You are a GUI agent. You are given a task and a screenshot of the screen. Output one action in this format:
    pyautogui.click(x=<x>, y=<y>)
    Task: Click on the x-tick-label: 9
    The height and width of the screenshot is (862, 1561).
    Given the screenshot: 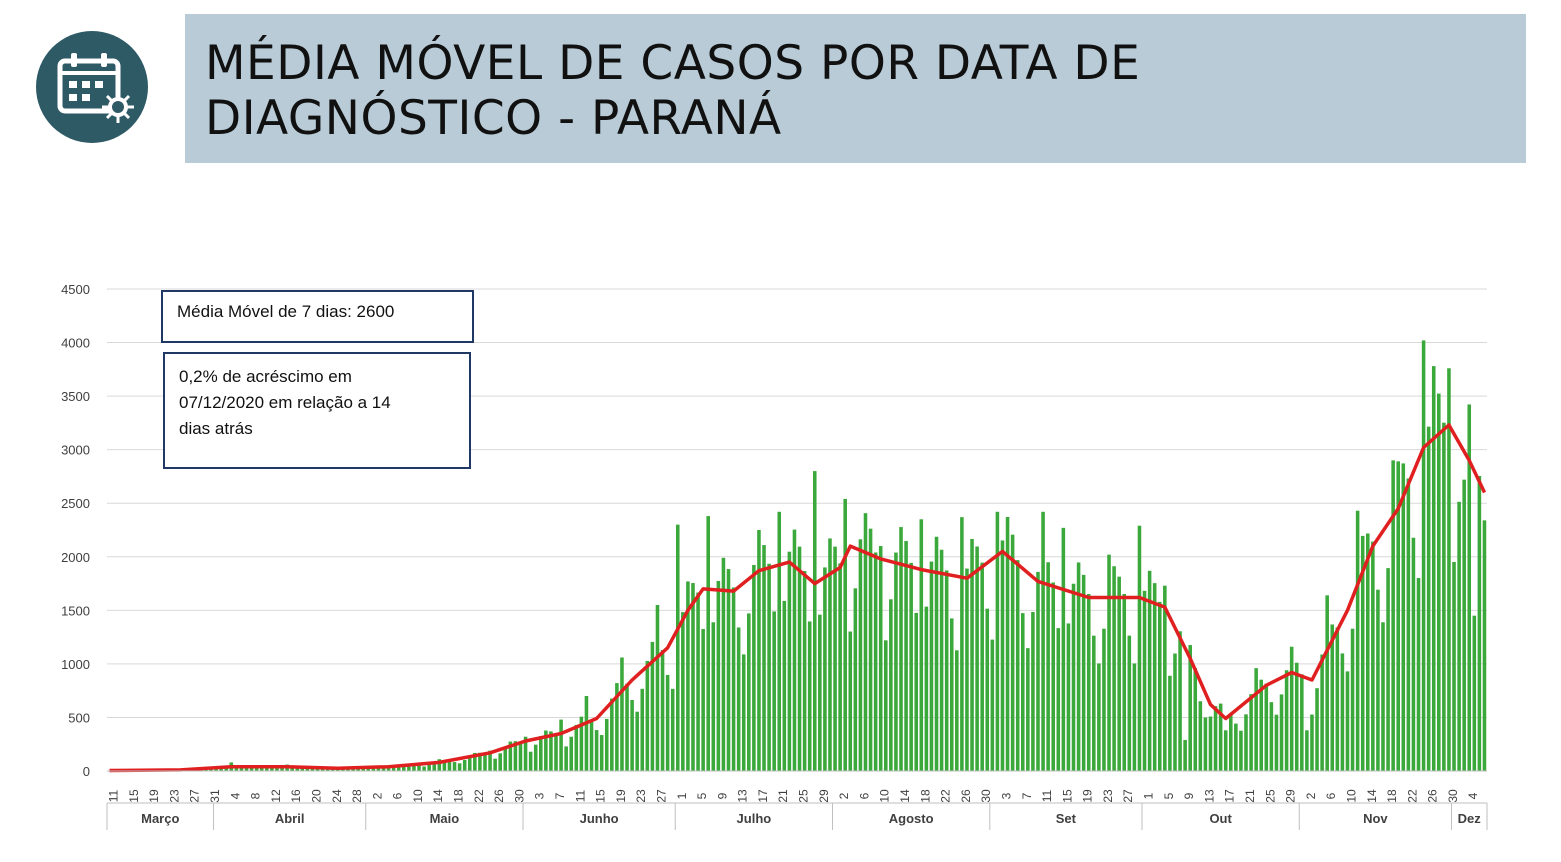 What is the action you would take?
    pyautogui.click(x=1189, y=795)
    